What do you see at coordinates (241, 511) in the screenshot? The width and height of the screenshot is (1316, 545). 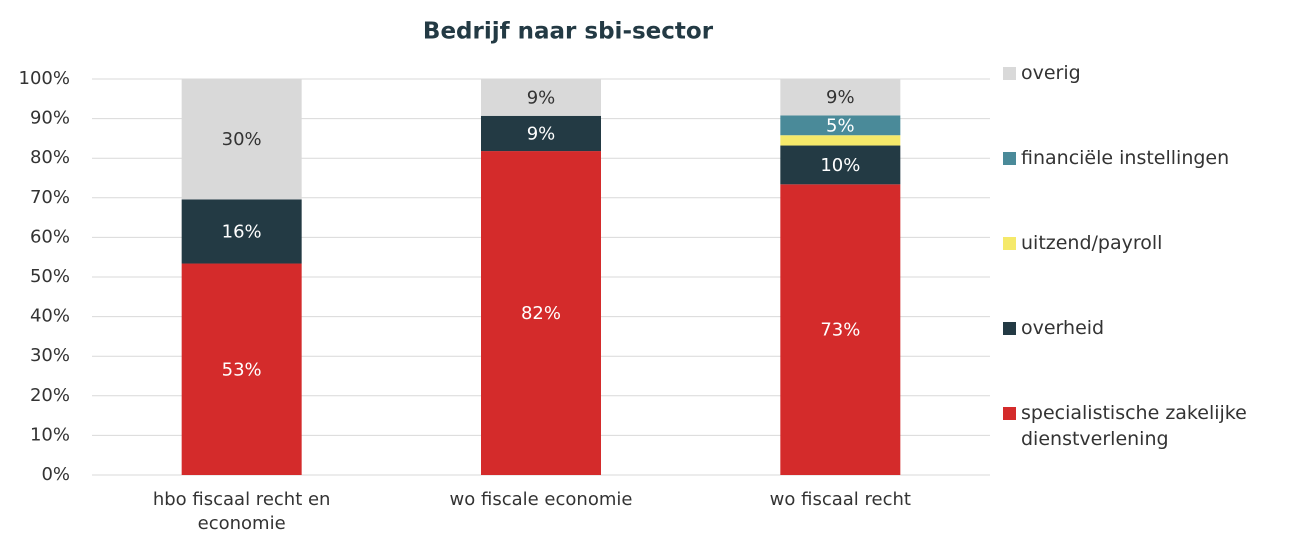 I see `x-tick-label: hbo fiscaal recht en economie` at bounding box center [241, 511].